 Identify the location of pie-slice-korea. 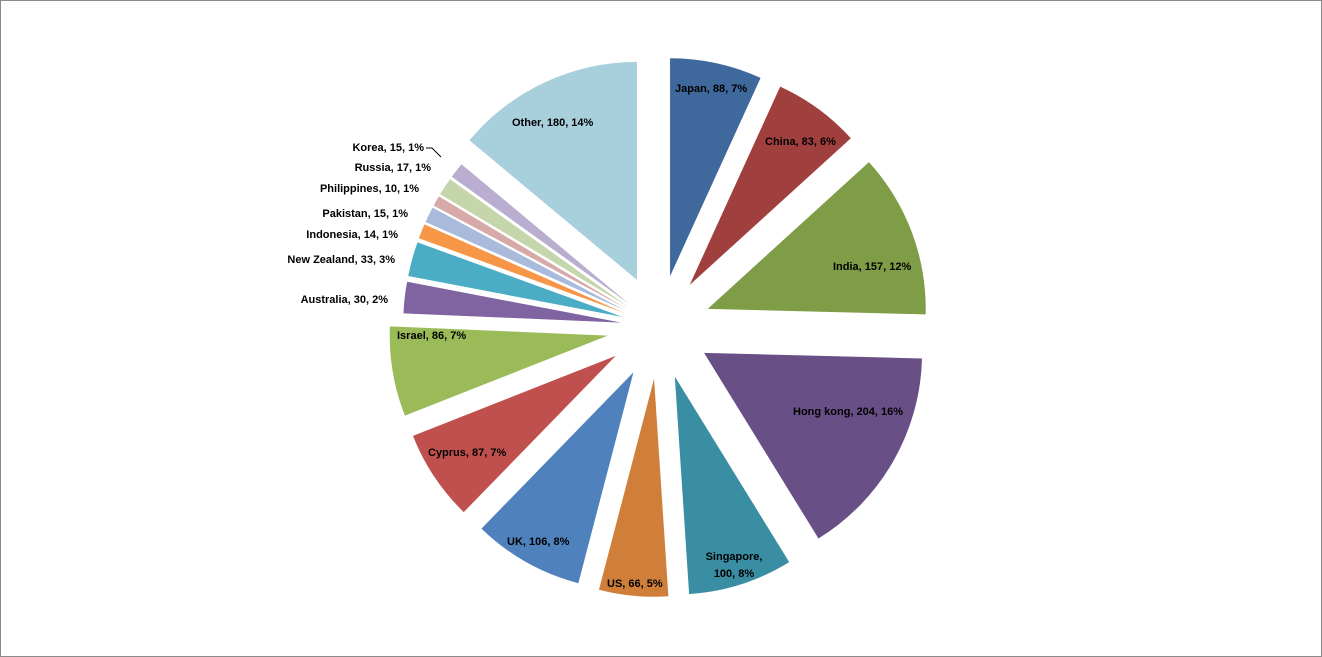
(540, 234).